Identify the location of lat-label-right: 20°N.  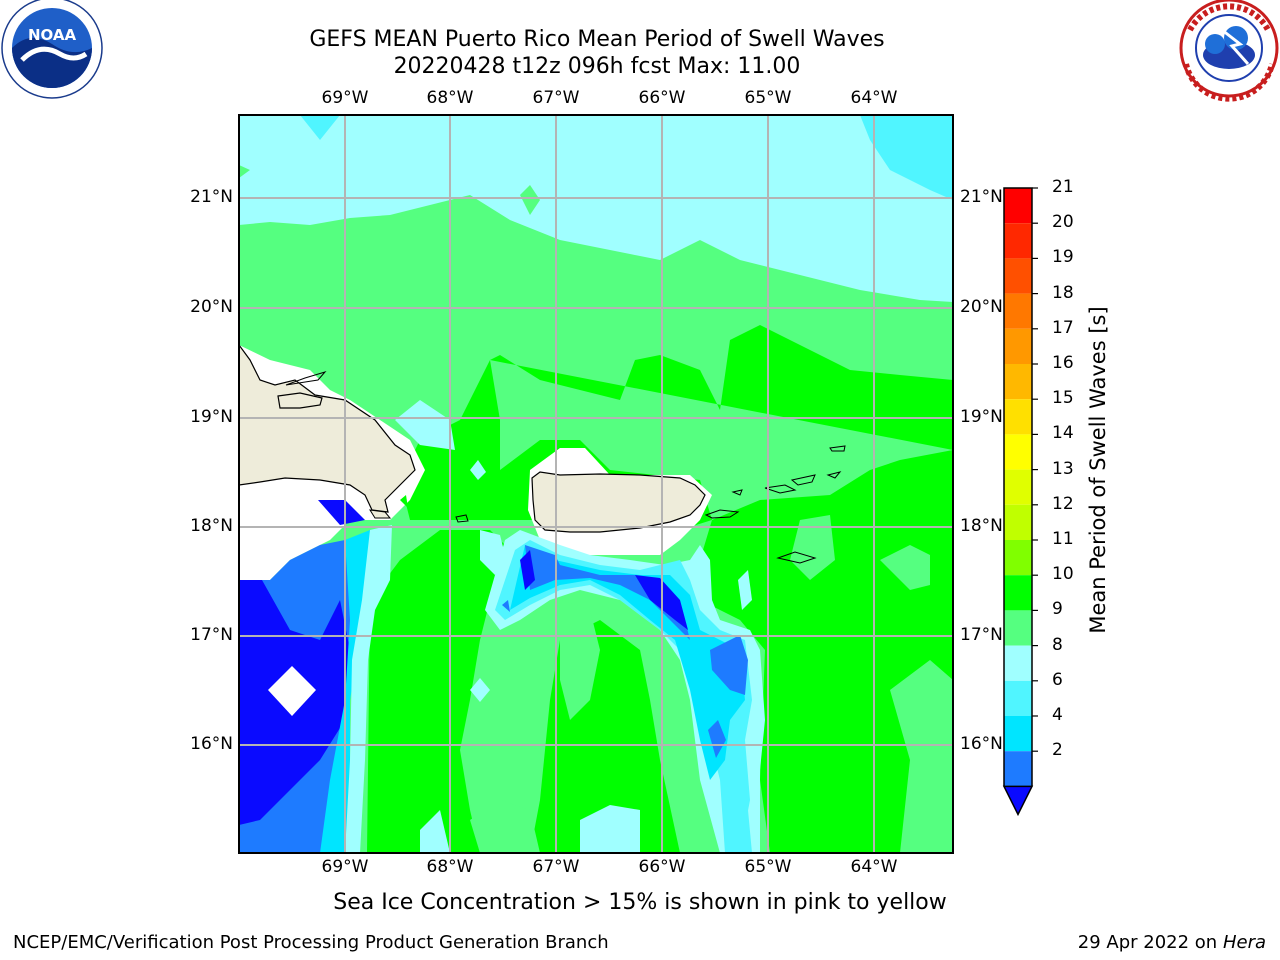
(981, 307).